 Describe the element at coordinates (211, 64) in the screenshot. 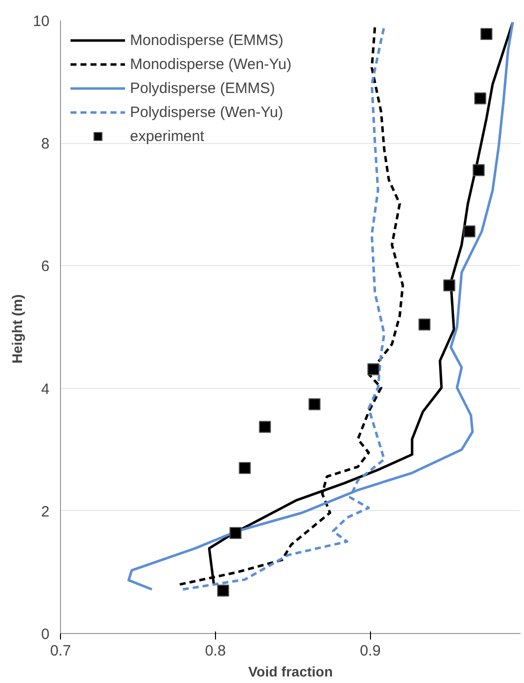

I see `legend-label: Monodisperse (Wen-Yu)` at that location.